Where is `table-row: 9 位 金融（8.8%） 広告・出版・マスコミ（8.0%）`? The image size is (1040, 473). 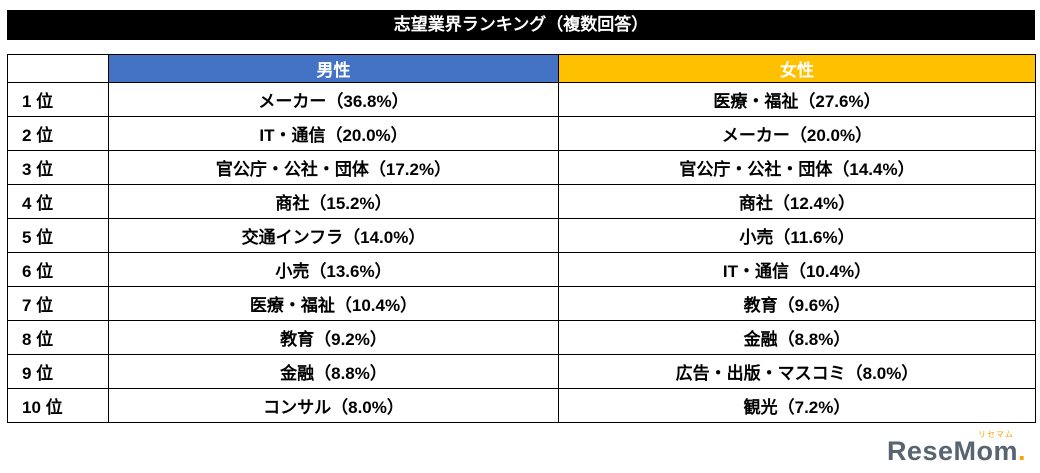
table-row: 9 位 金融（8.8%） 広告・出版・マスコミ（8.0%） is located at coordinates (521, 371).